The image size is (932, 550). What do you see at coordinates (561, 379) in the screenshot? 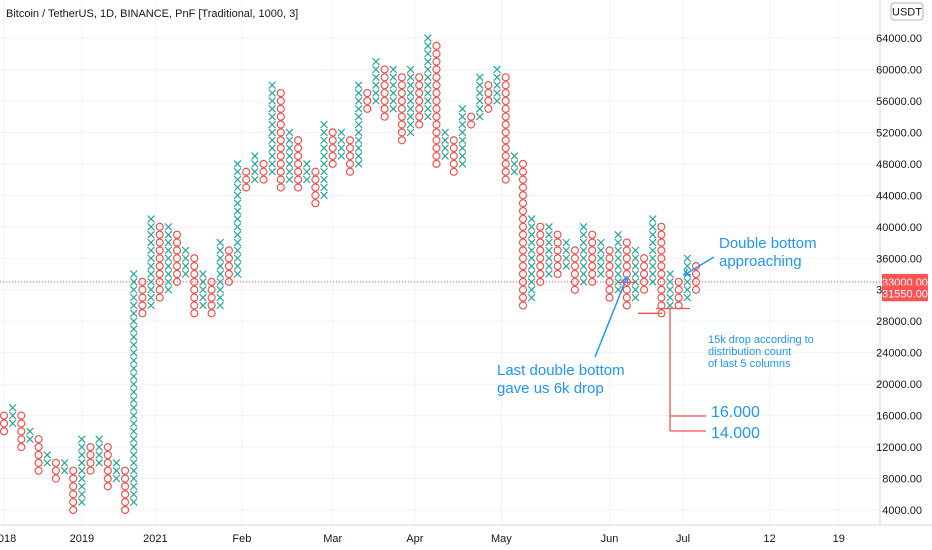
I see `last-double-bottom-annotation: Last double bottom gave us 6k drop` at bounding box center [561, 379].